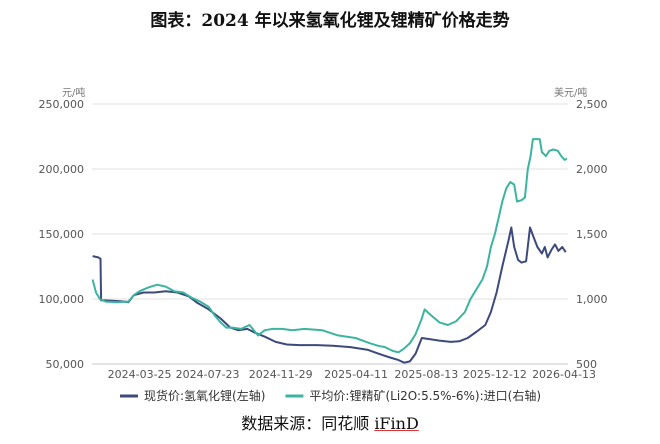  Describe the element at coordinates (330, 21) in the screenshot. I see `chart-title: 图表：2024 年以来氢氧化锂及锂精矿价格走势` at that location.